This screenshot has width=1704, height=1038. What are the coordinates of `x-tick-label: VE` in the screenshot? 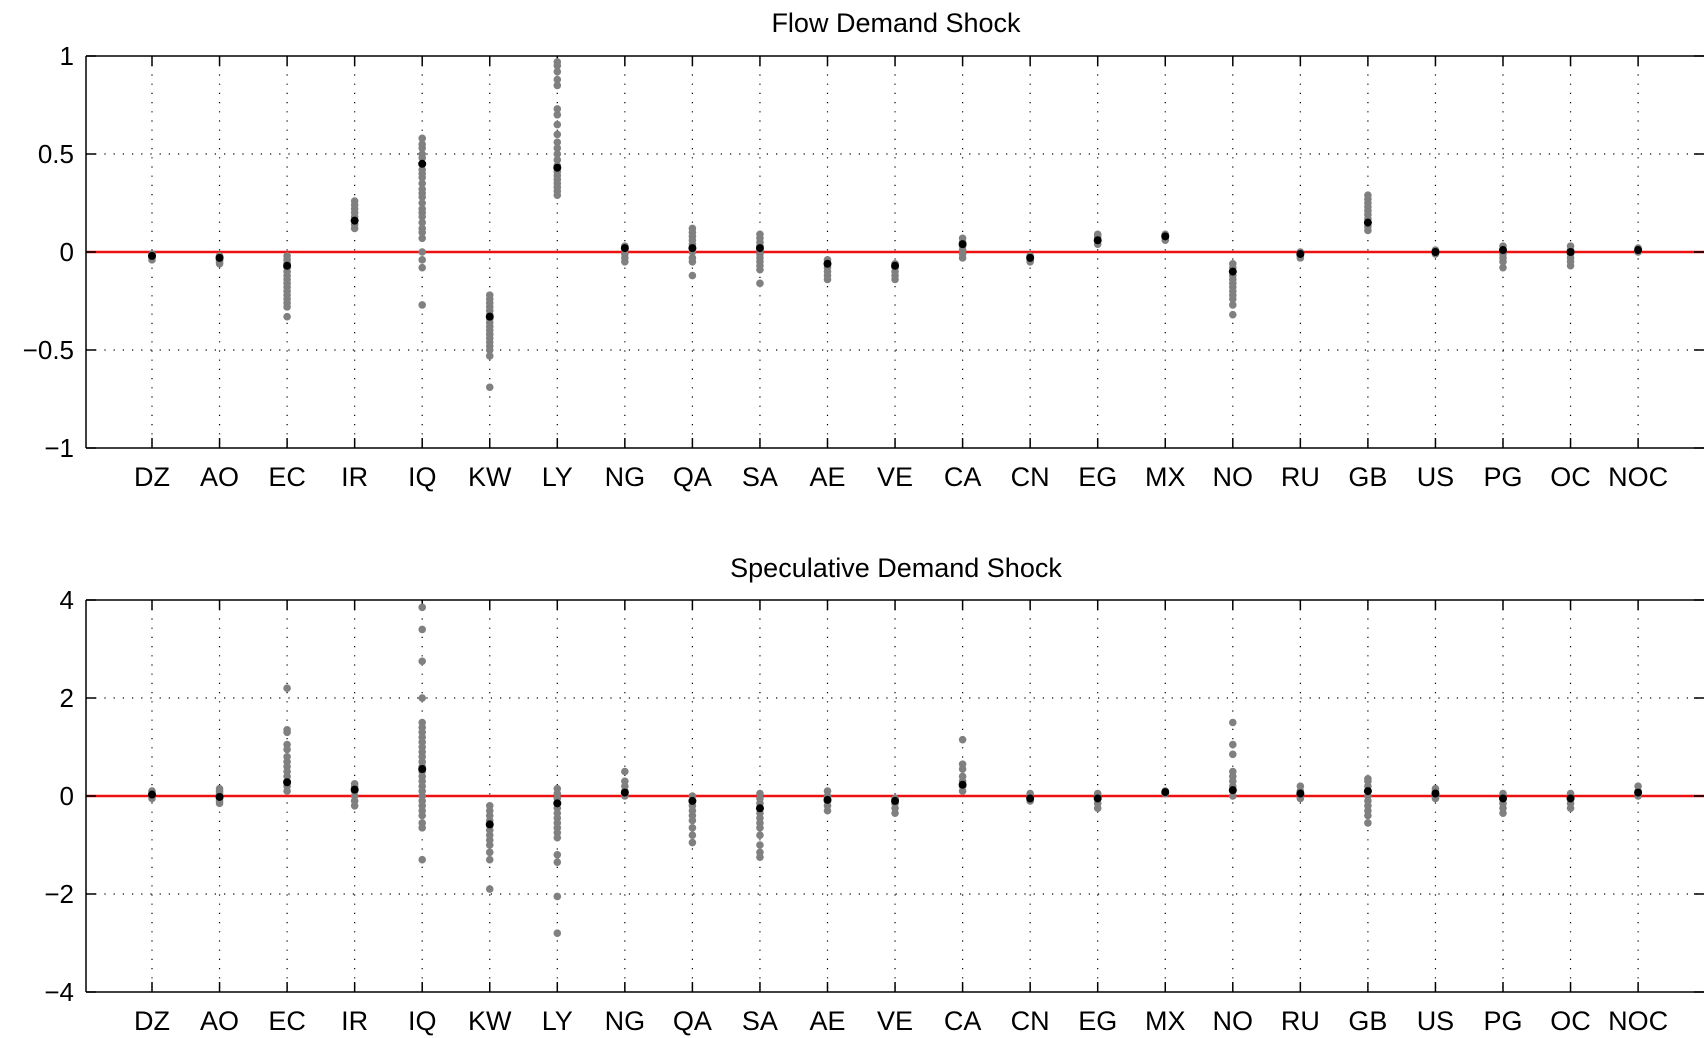 It's located at (895, 1021).